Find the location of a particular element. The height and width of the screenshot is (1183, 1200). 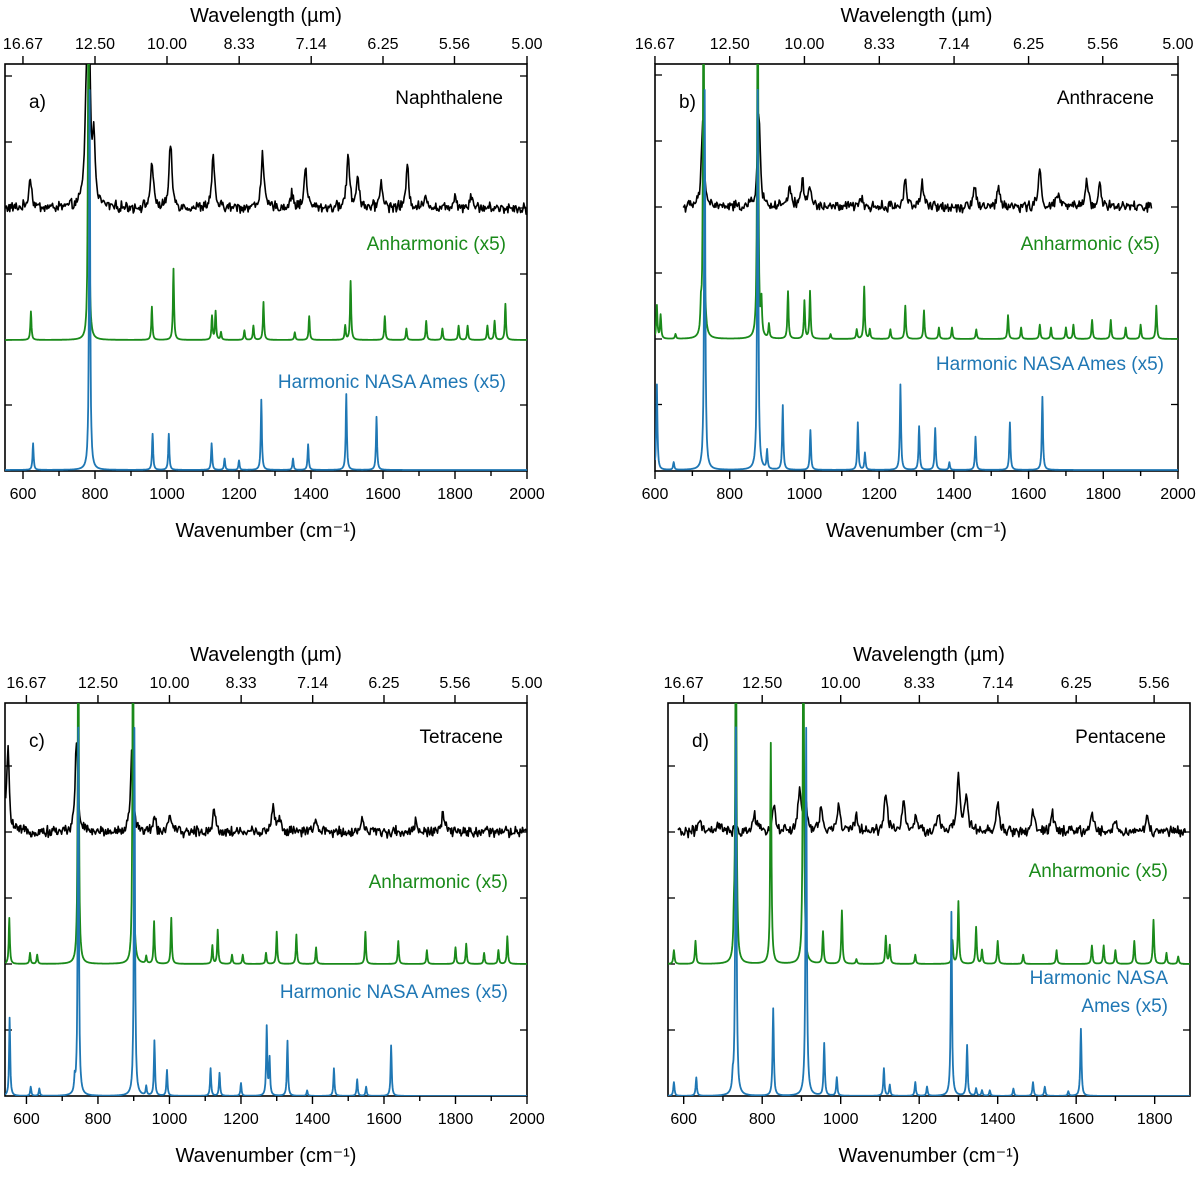

molecule-name: Naphthalene is located at coordinates (449, 98).